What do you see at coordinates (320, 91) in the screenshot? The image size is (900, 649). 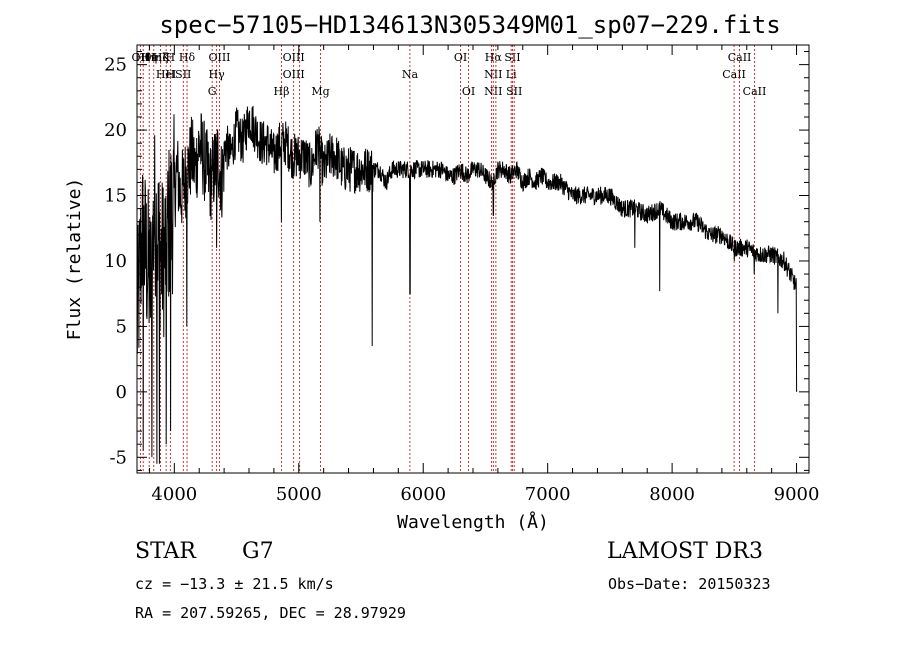 I see `spectral-line-label: Mg` at bounding box center [320, 91].